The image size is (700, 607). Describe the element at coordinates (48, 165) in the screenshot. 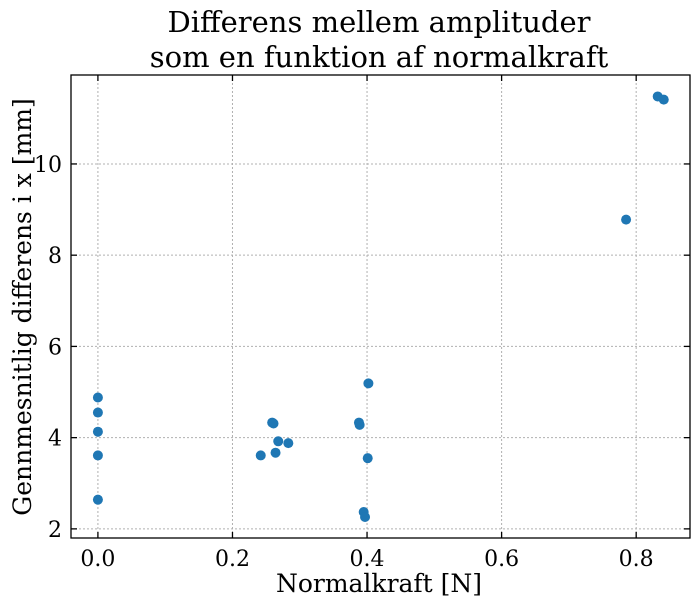

I see `y-tick-label: 10` at that location.